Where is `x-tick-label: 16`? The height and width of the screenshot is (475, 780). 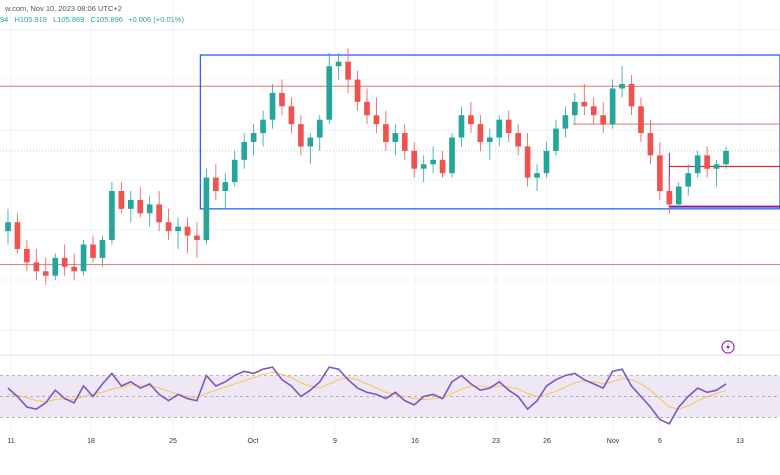
x-tick-label: 16 is located at coordinates (415, 441).